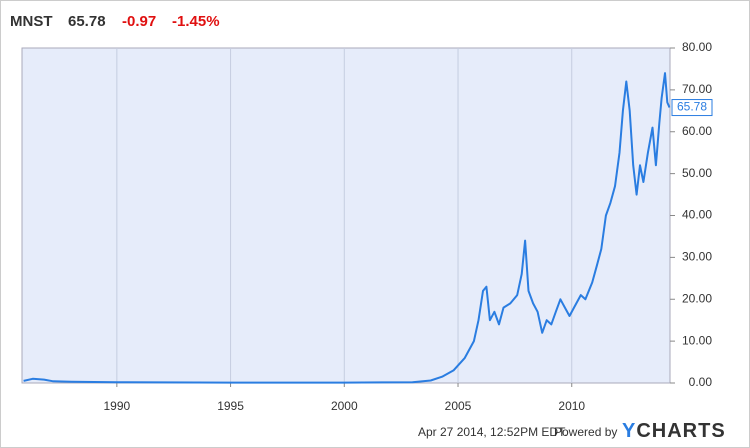 The height and width of the screenshot is (448, 750). What do you see at coordinates (196, 21) in the screenshot?
I see `change-pct: -1.45%` at bounding box center [196, 21].